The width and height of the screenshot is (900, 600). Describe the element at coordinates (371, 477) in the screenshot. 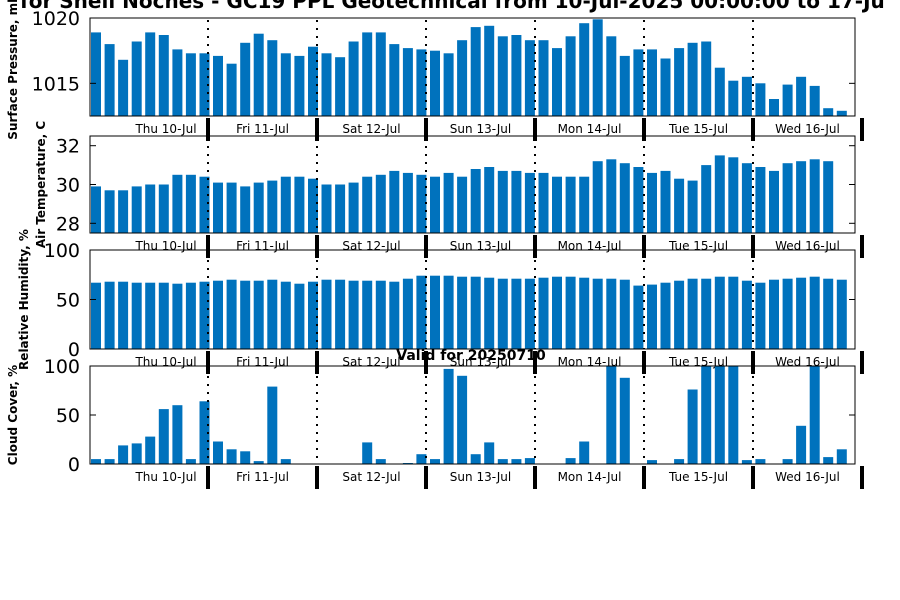

I see `day-label: Sat 12-Jul` at that location.